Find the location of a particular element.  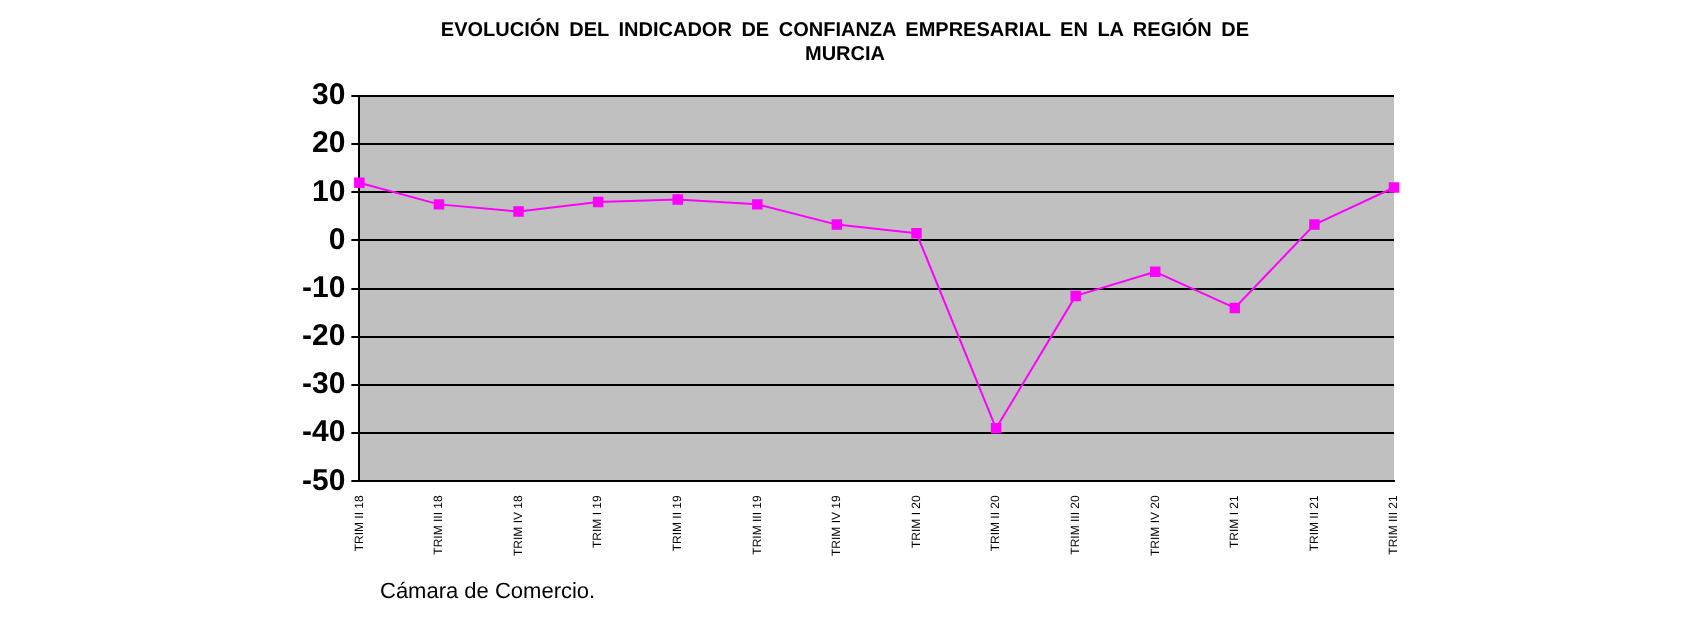

y-tick-label: -40 is located at coordinates (323, 432).